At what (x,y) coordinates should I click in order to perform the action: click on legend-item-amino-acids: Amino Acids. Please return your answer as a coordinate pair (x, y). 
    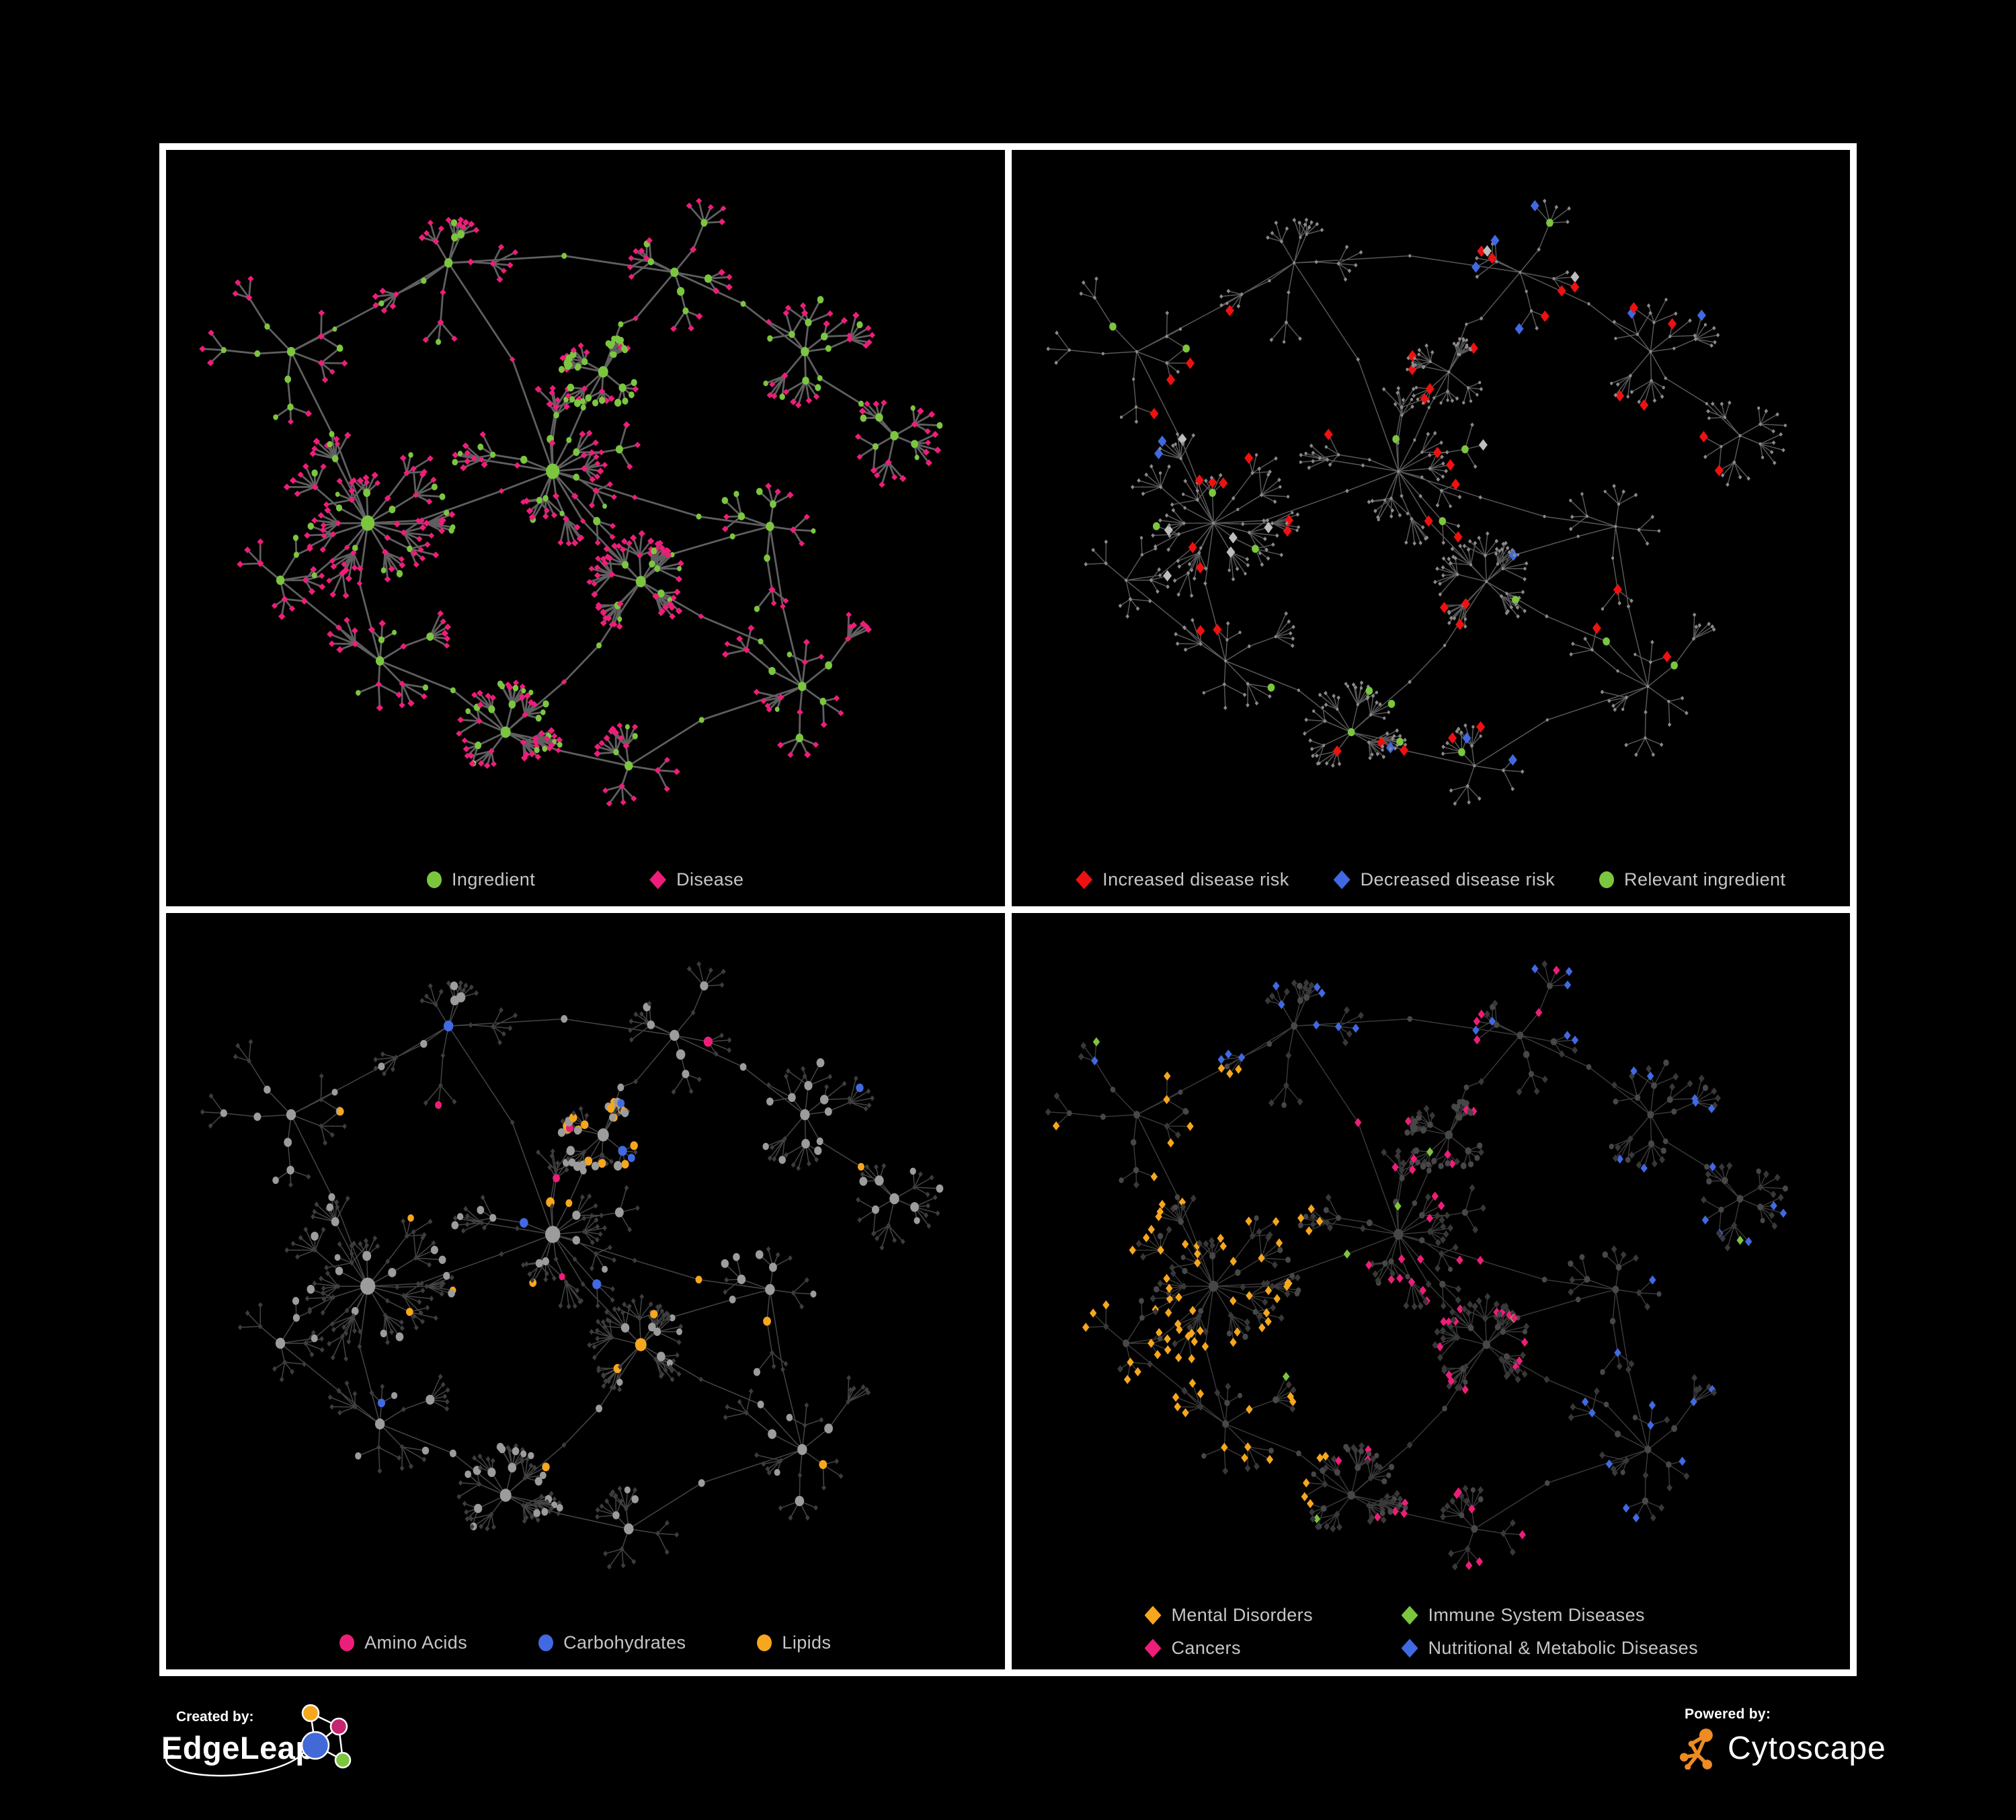
    Looking at the image, I should click on (403, 1642).